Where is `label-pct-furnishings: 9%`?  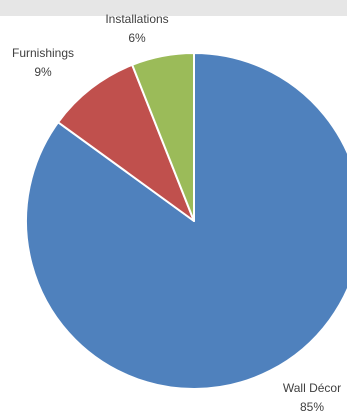
label-pct-furnishings: 9% is located at coordinates (43, 72).